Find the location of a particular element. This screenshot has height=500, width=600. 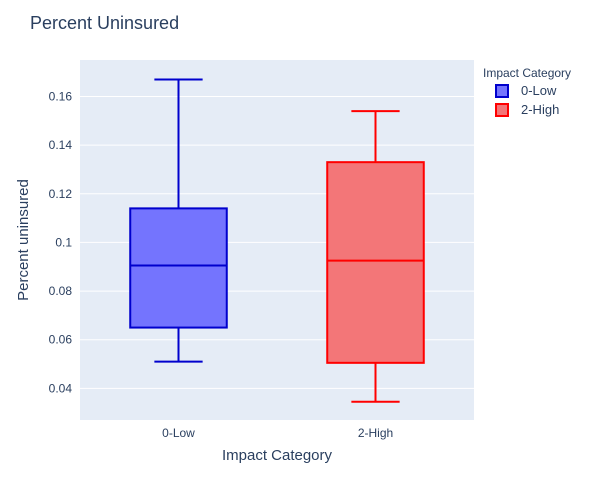

x-tick-labels: 0-Low 2-High is located at coordinates (277, 433).